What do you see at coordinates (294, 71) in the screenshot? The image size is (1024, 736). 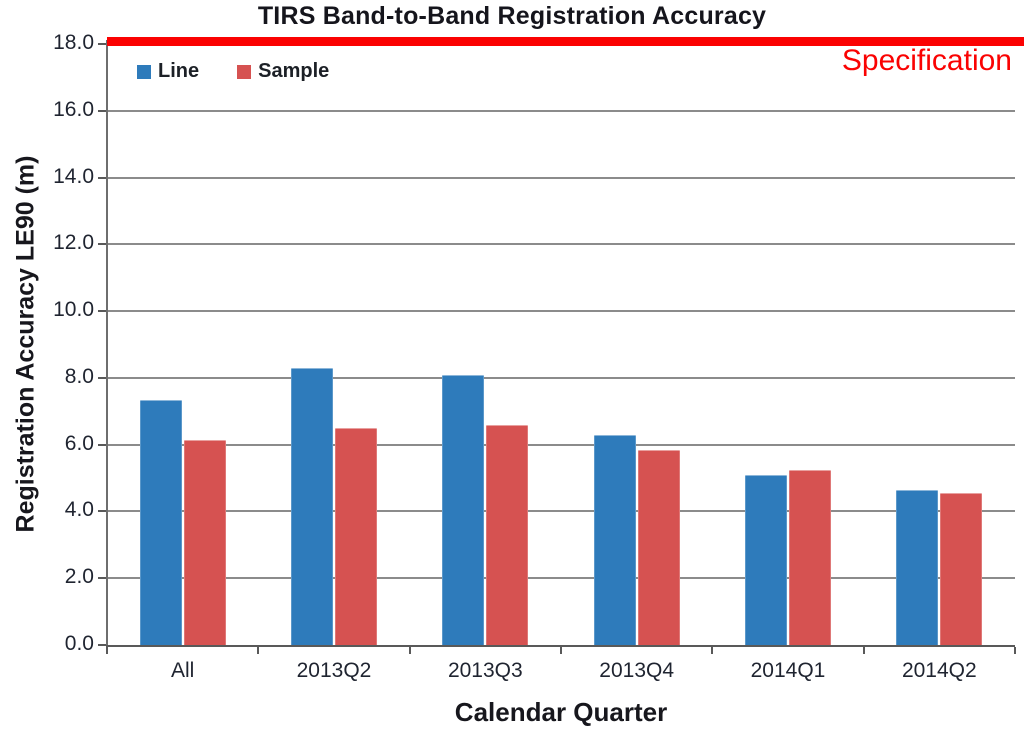 I see `legend-label: Sample` at bounding box center [294, 71].